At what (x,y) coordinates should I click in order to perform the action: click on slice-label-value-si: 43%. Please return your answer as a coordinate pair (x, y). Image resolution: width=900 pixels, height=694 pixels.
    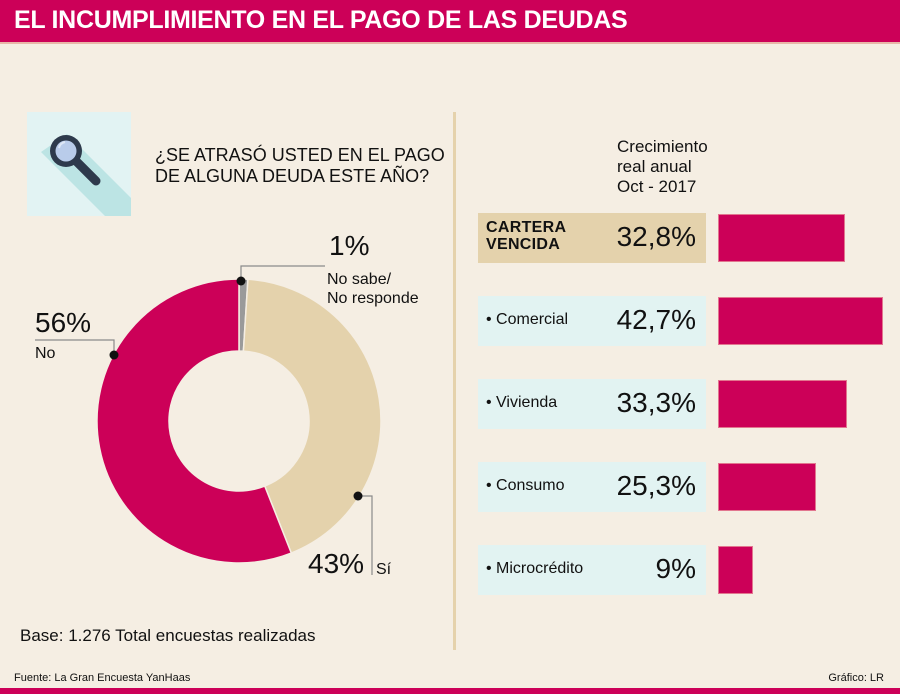
    Looking at the image, I should click on (336, 563).